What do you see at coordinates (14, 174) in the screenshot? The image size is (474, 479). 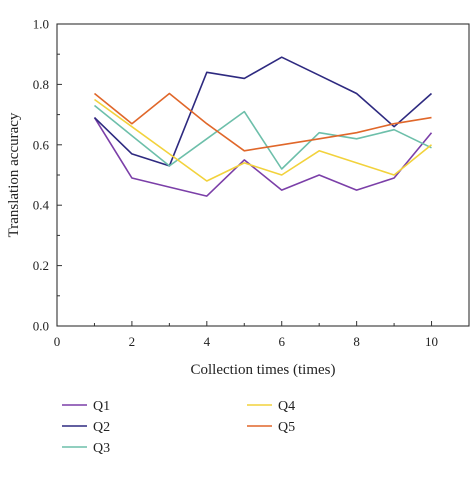 I see `y-axis-title: Translation accuracy` at bounding box center [14, 174].